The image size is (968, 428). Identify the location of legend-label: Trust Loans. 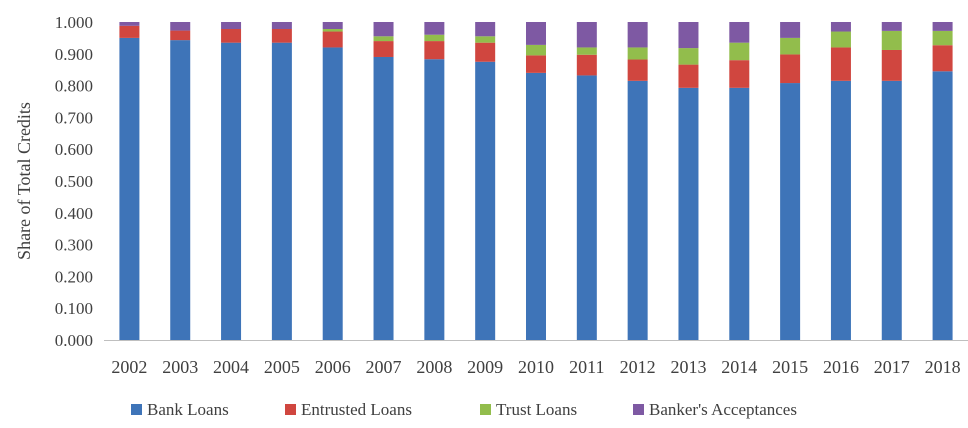
(536, 409).